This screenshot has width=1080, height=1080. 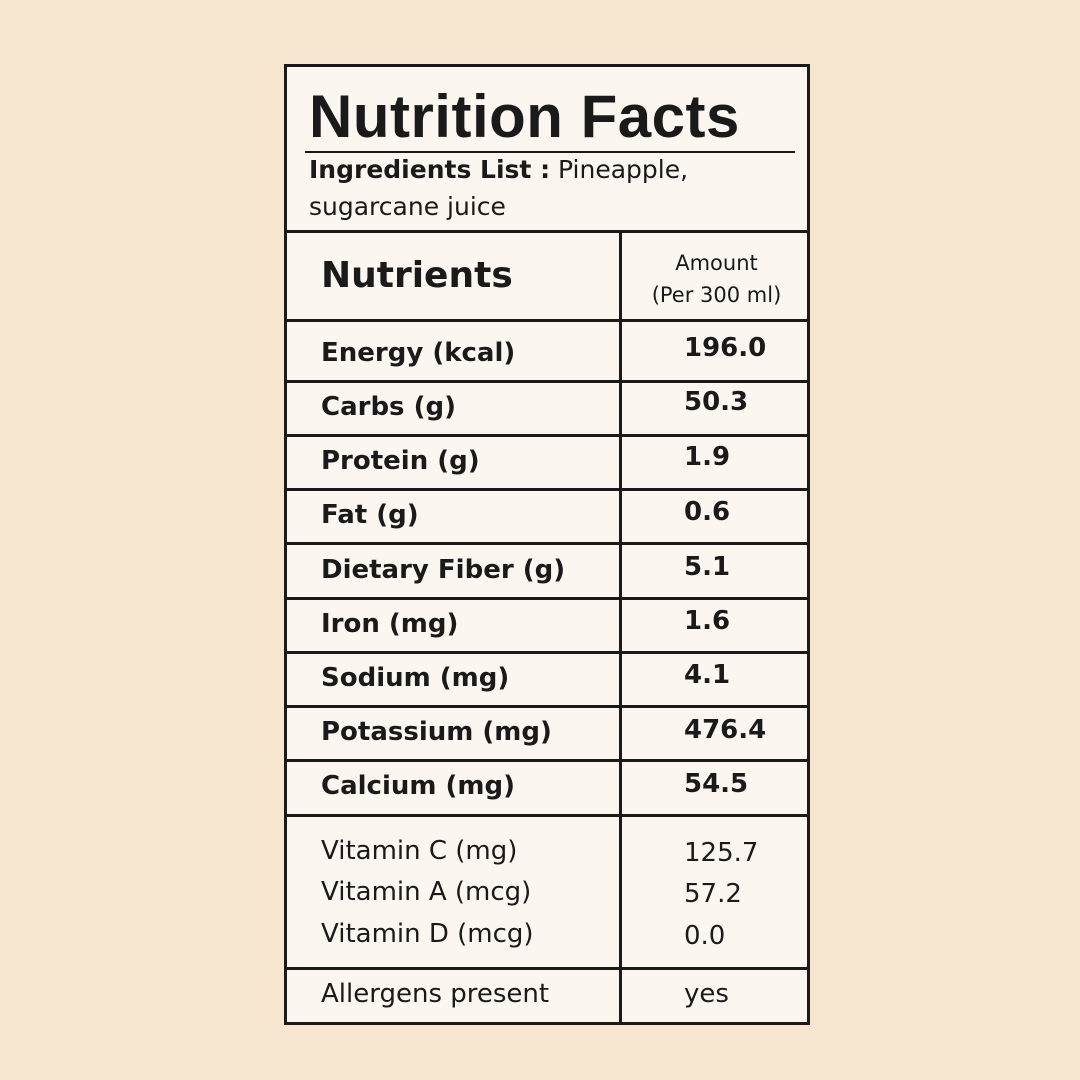 What do you see at coordinates (707, 621) in the screenshot?
I see `nutrient-value: 1.6` at bounding box center [707, 621].